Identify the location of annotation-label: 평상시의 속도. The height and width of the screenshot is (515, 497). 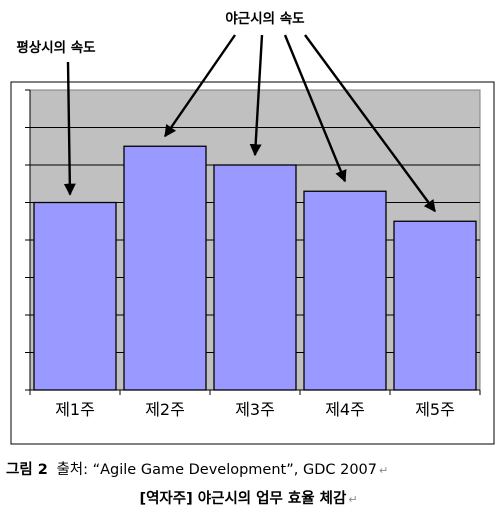
(56, 47).